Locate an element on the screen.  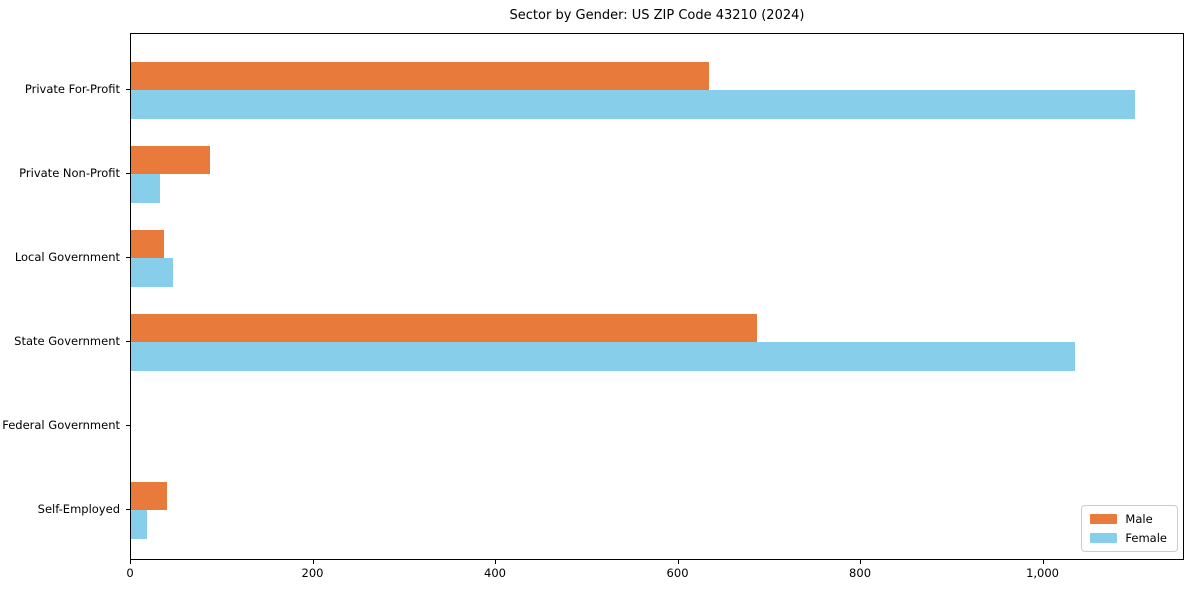
bar-male-local-government is located at coordinates (147, 243).